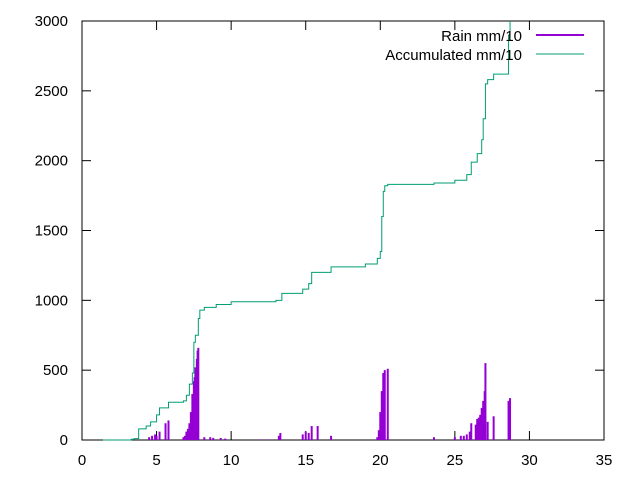  Describe the element at coordinates (231, 460) in the screenshot. I see `x-tick-label: 10` at that location.